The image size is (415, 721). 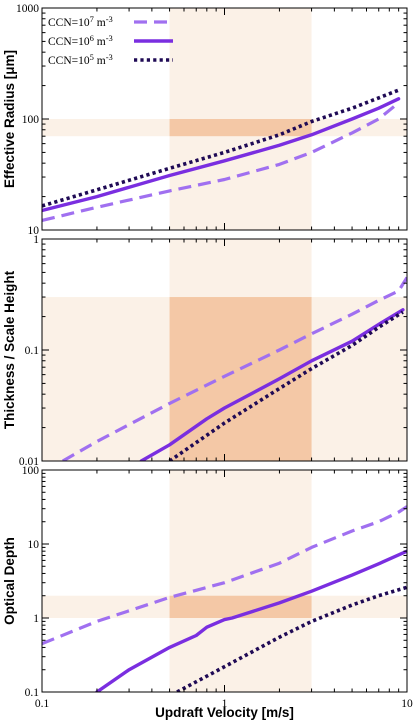 I want to click on x-axis-label: Updraft Velocity [m/s], so click(x=224, y=712).